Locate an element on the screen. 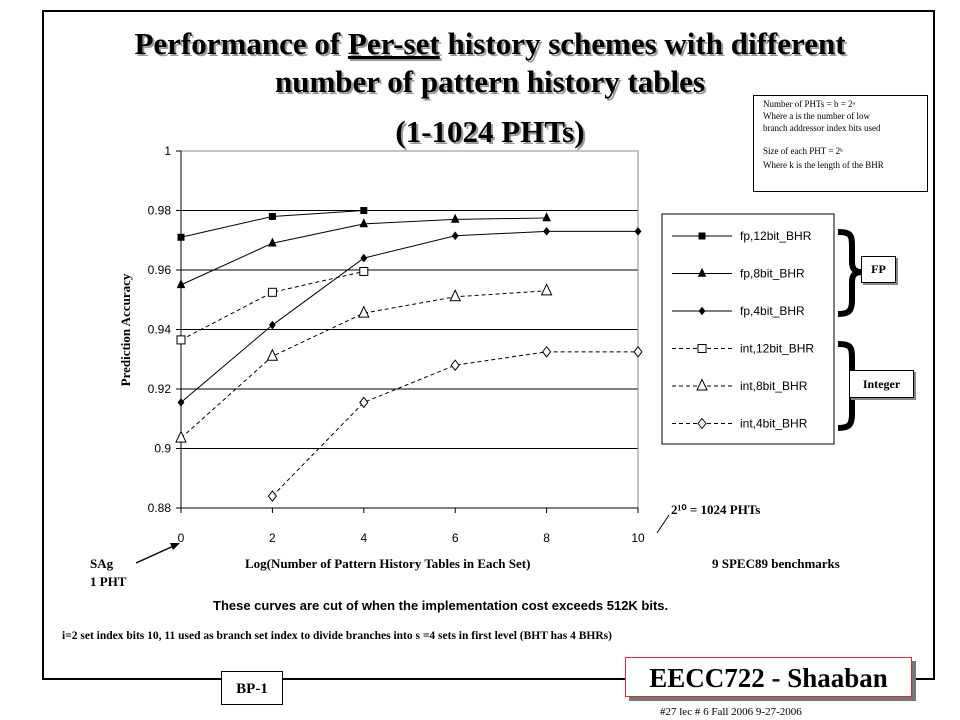 The height and width of the screenshot is (720, 960). x-tick-label: 4 is located at coordinates (363, 538).